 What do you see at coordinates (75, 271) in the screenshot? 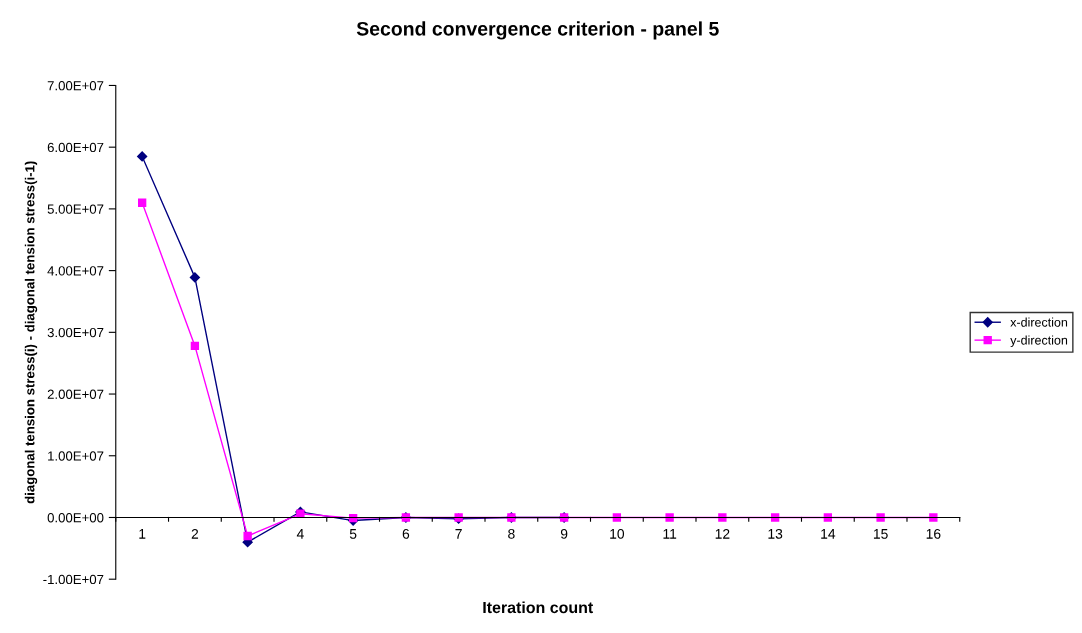
I see `y-tick-label: 4.00E+07` at bounding box center [75, 271].